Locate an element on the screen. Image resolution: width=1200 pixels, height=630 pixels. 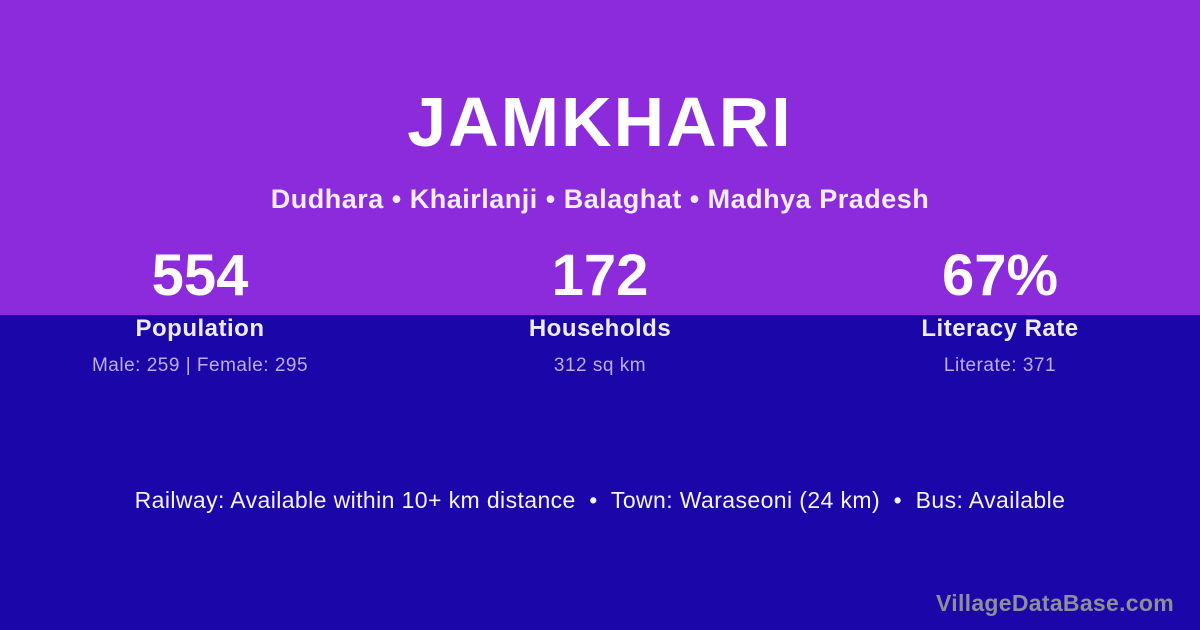
population-value: 554 is located at coordinates (200, 275).